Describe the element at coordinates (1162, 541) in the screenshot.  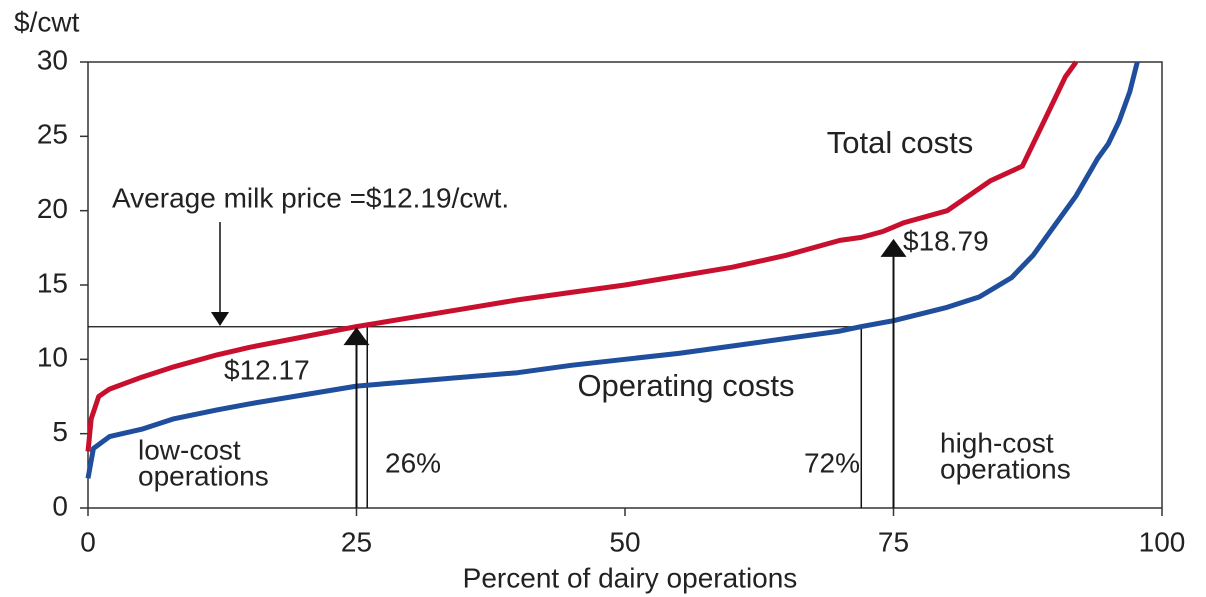
I see `x-tick-label: 100` at that location.